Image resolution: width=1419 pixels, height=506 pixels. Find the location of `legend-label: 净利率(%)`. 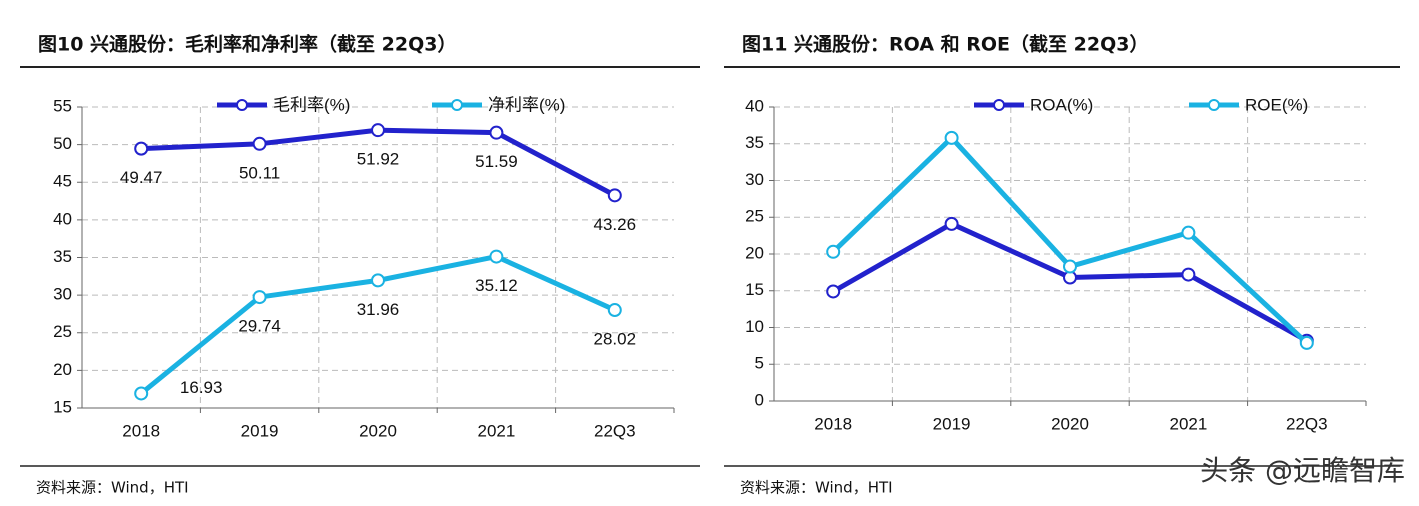

legend-label: 净利率(%) is located at coordinates (526, 104).